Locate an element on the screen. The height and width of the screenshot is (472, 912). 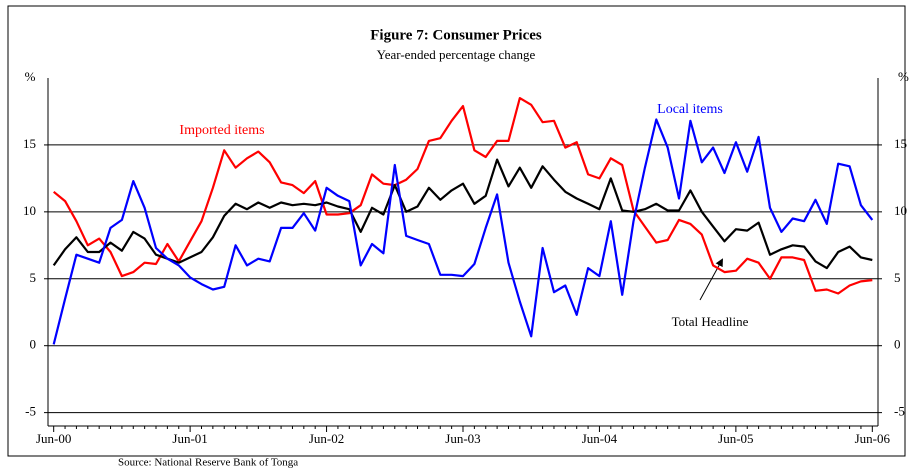
y-tick-label: 15 is located at coordinates (29, 143).